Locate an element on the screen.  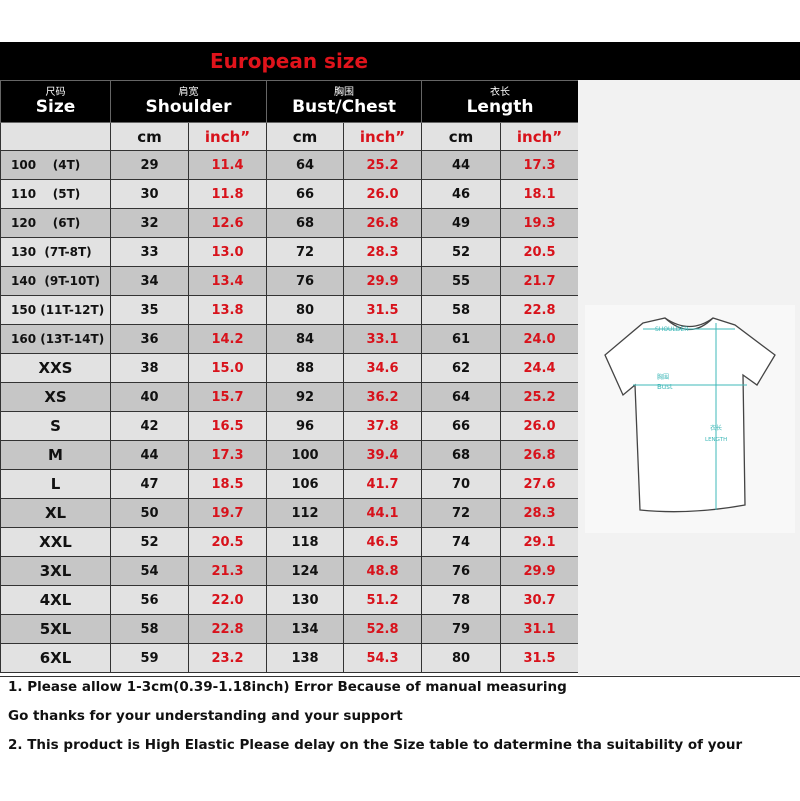
cm-cell: 33 is located at coordinates (149, 252).